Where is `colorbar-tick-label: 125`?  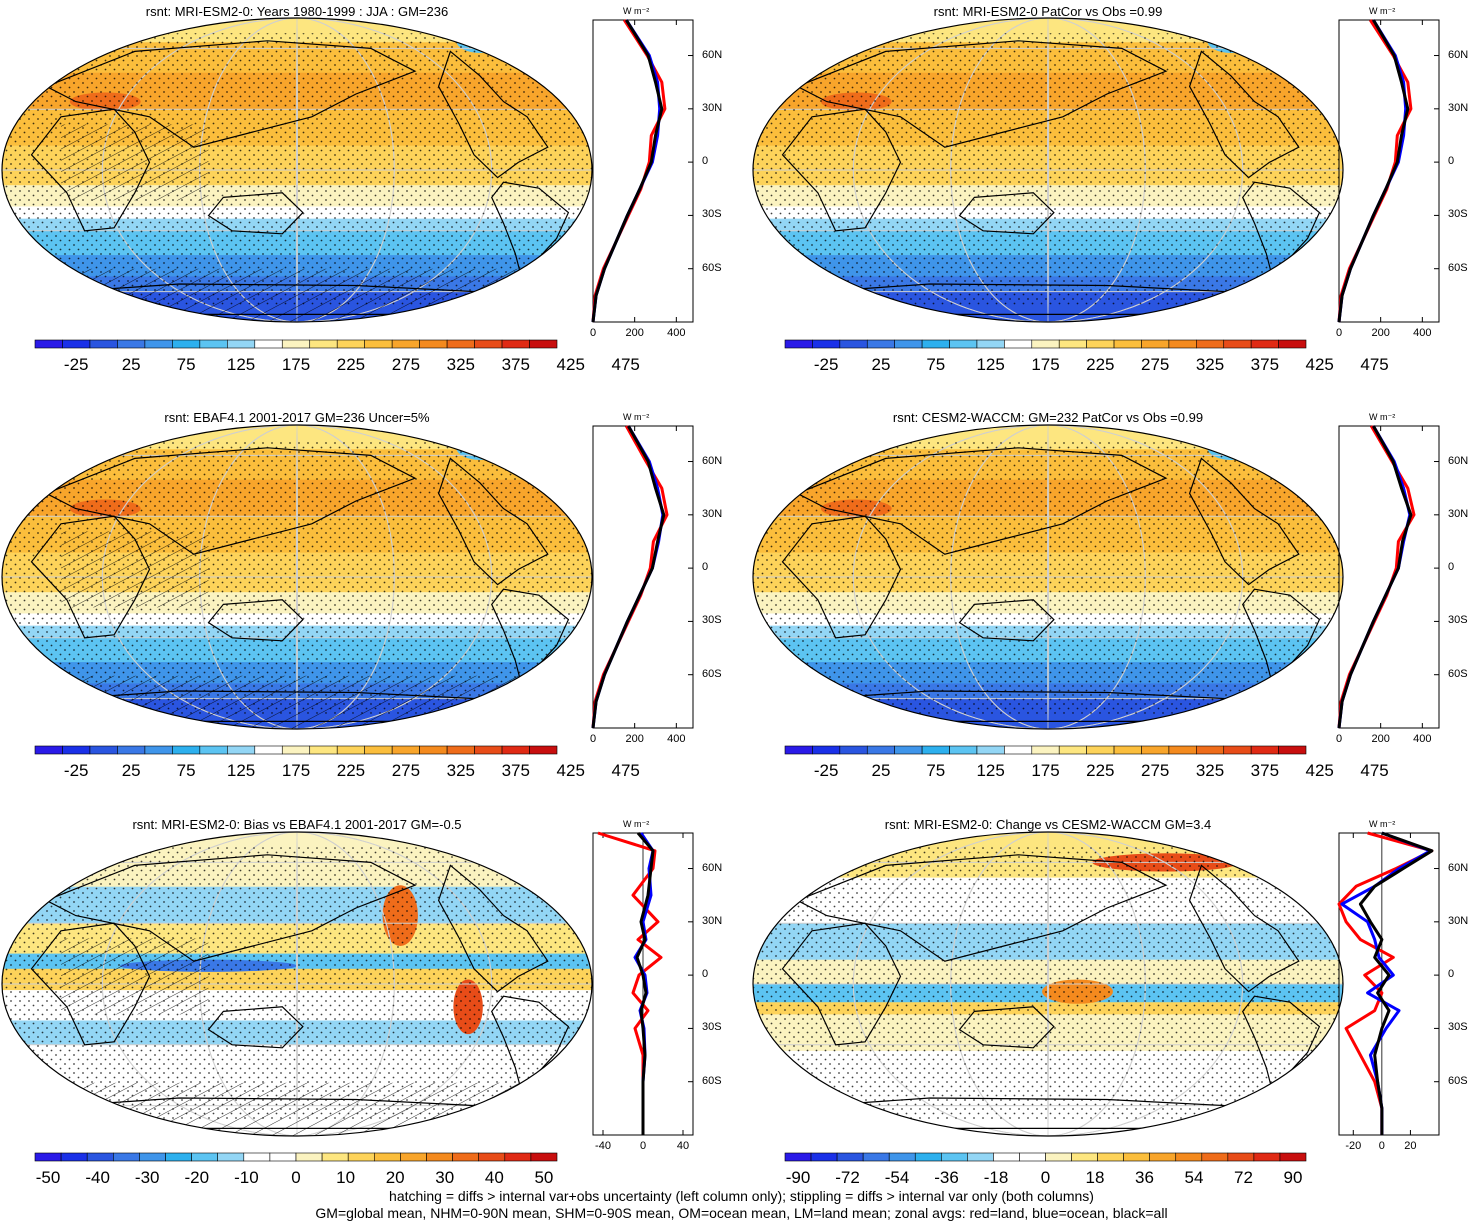 colorbar-tick-label: 125 is located at coordinates (241, 364).